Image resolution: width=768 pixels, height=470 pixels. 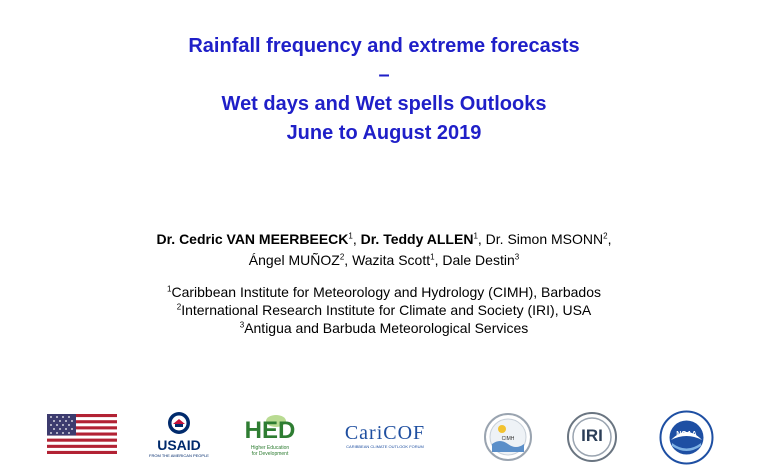 I want to click on noaa-logo: NOAA, so click(x=686, y=437).